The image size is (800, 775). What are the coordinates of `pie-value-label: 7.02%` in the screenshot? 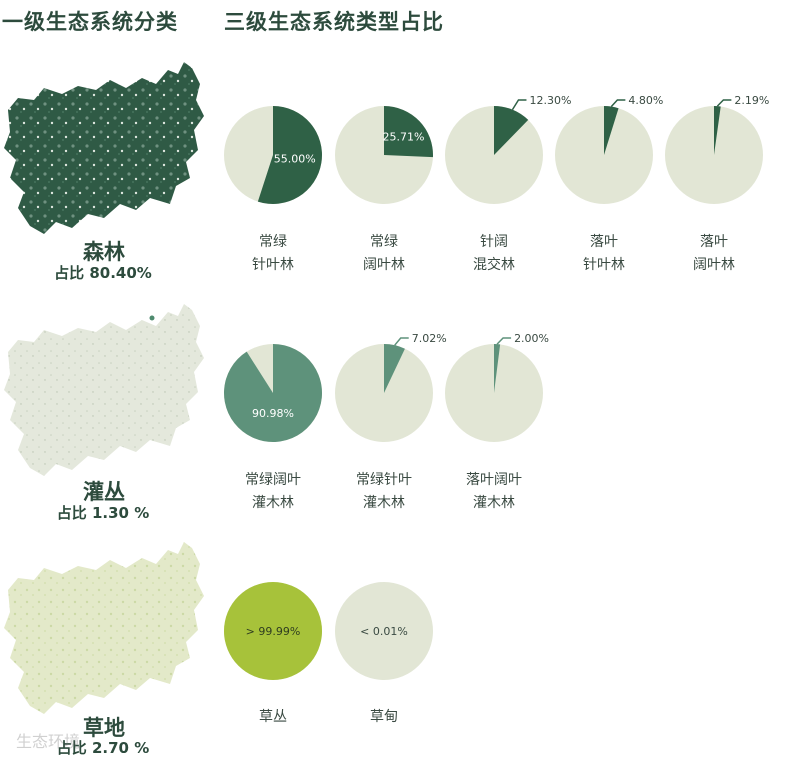 It's located at (429, 338).